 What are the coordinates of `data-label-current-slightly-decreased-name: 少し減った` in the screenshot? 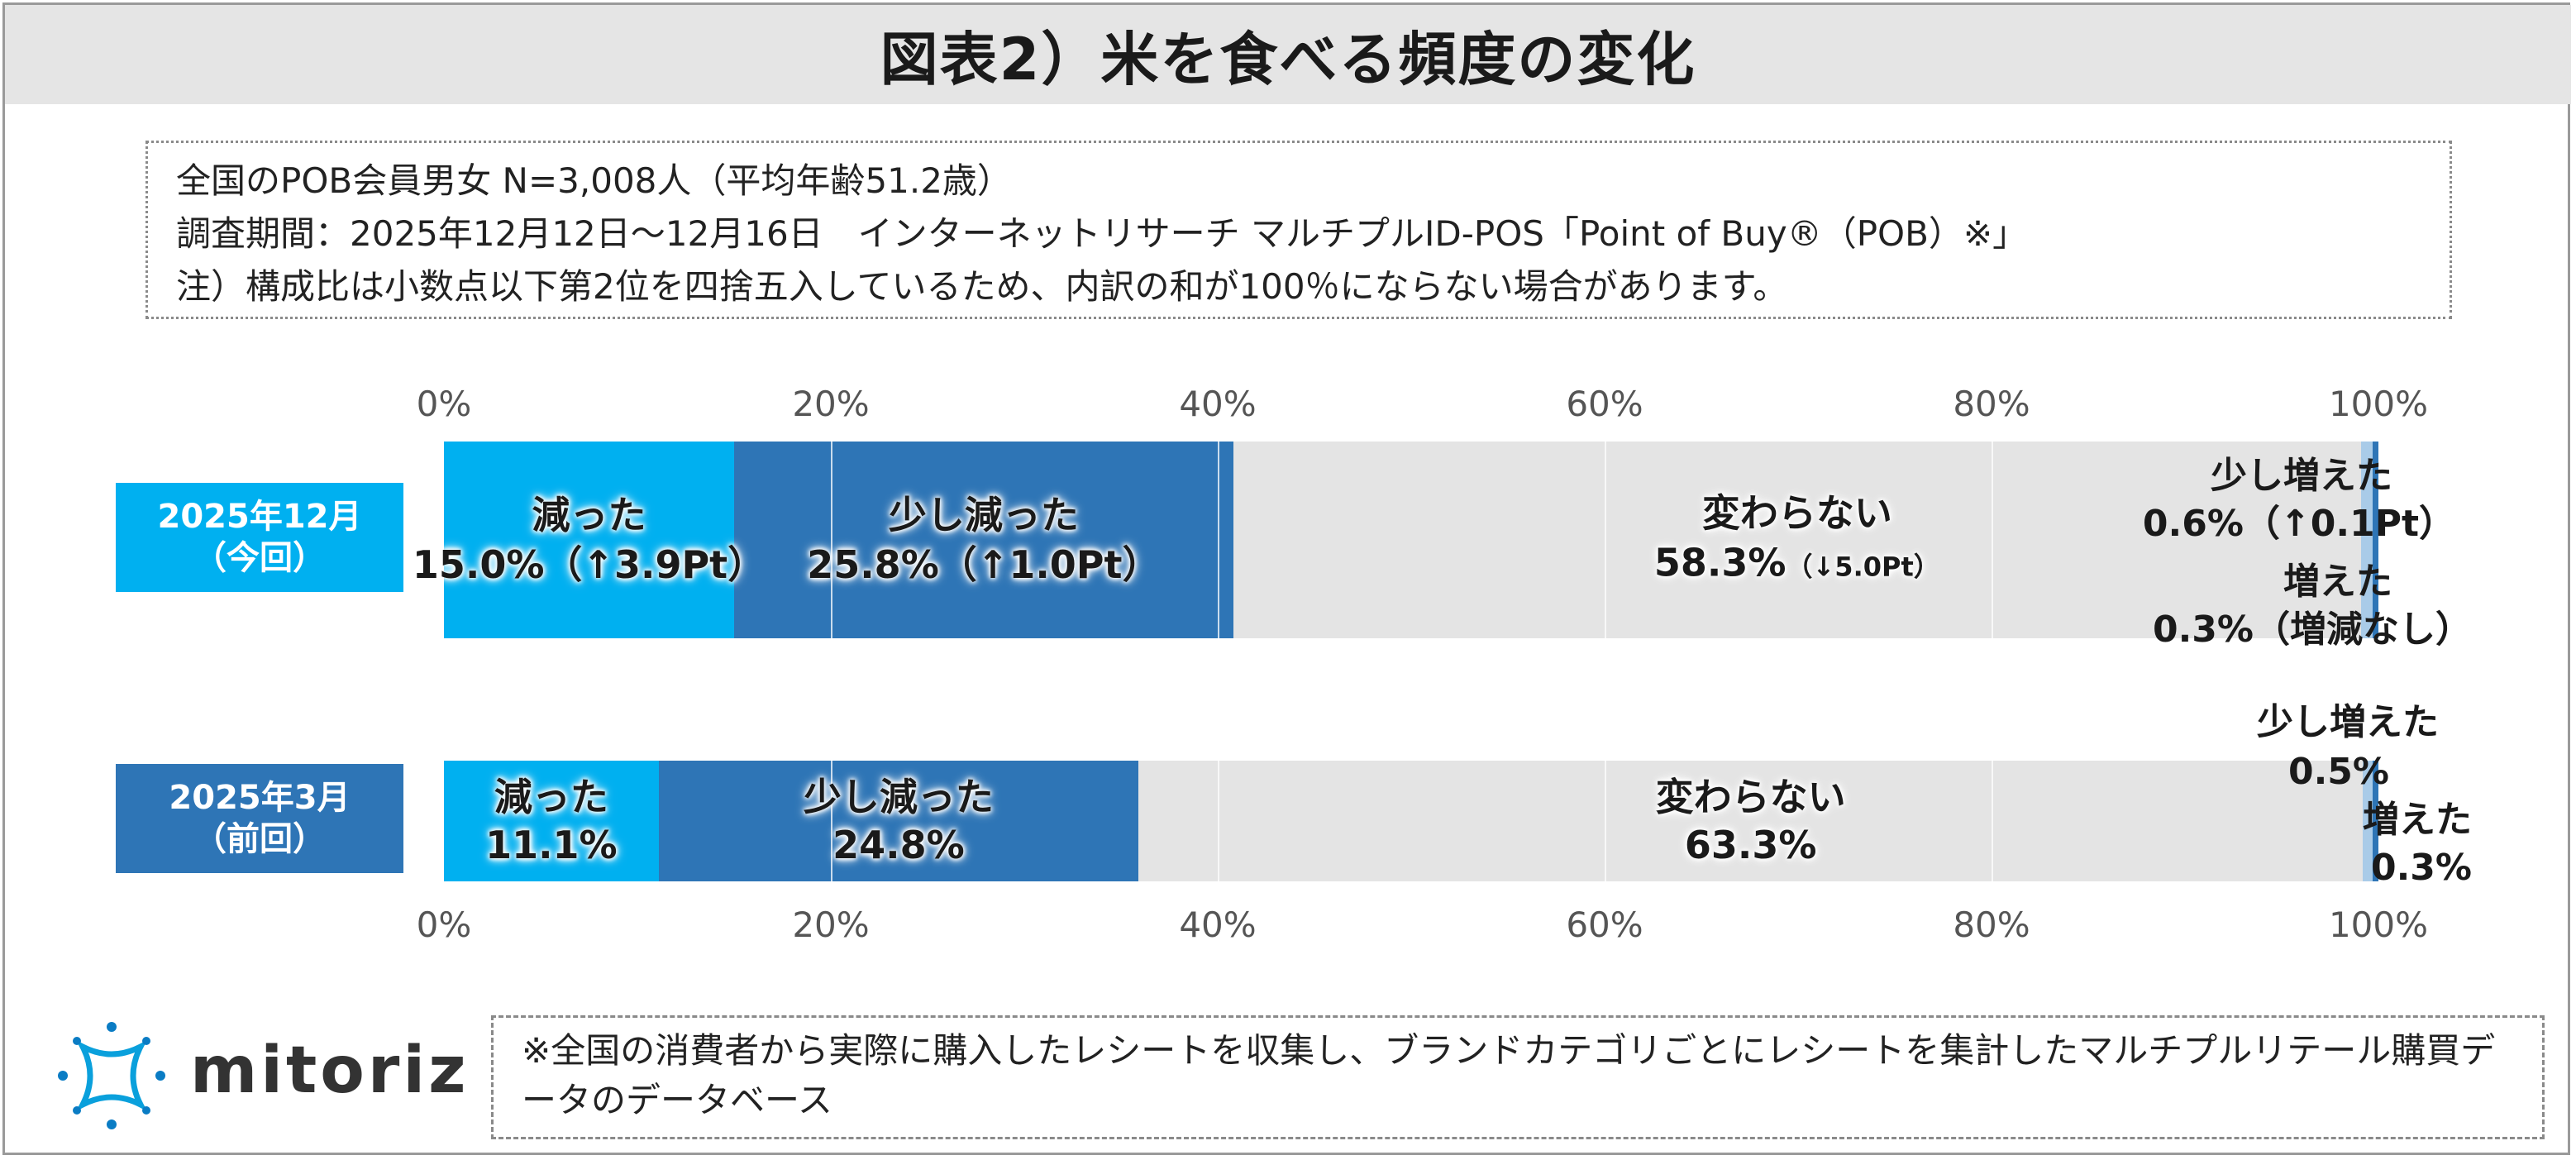 It's located at (983, 515).